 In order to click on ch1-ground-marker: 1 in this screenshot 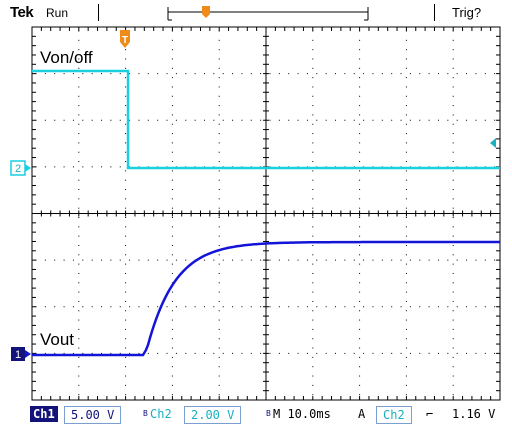, I will do `click(21, 354)`.